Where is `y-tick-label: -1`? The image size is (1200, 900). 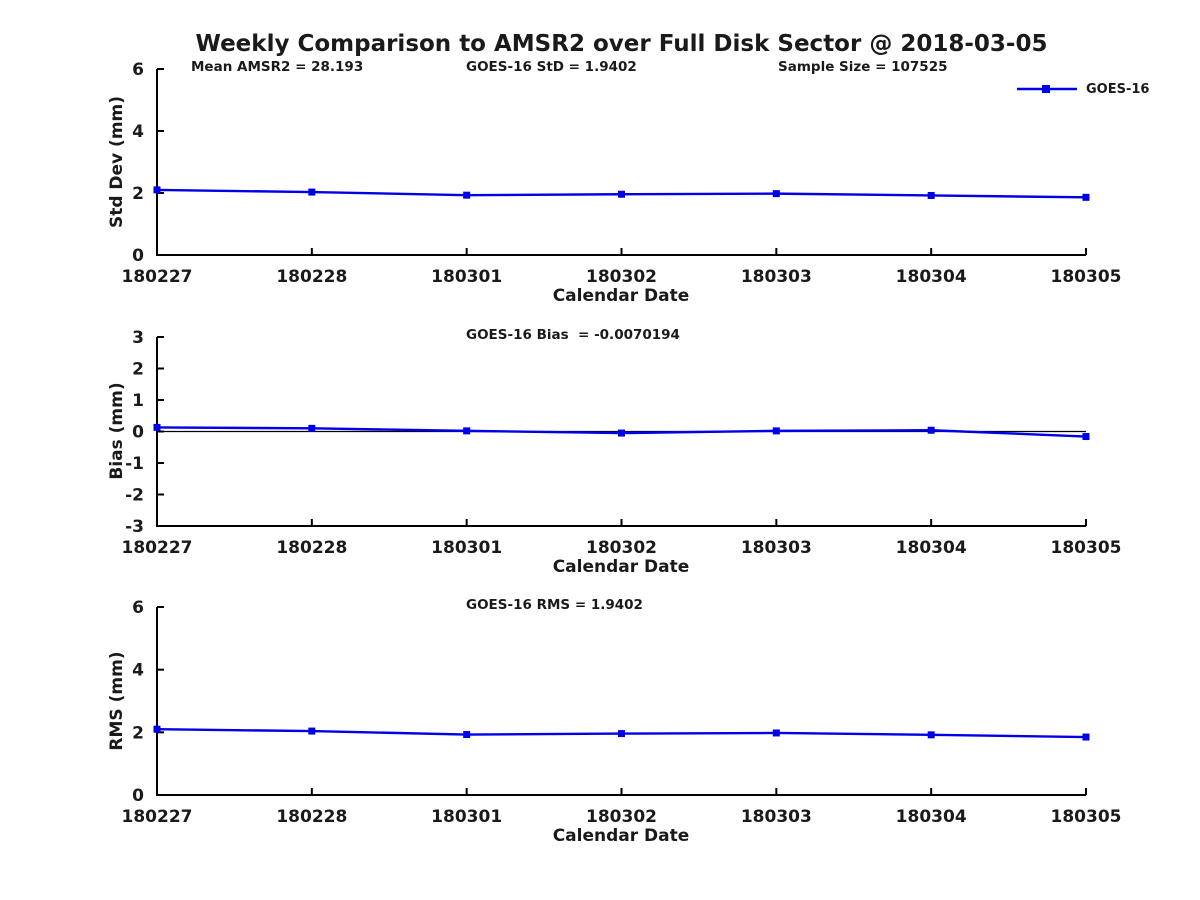
y-tick-label: -1 is located at coordinates (134, 464).